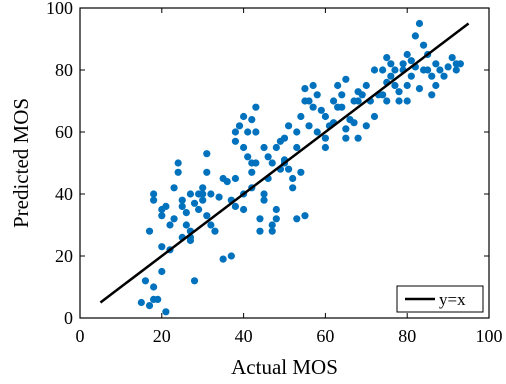  What do you see at coordinates (64, 194) in the screenshot?
I see `y-tick-label: 40` at bounding box center [64, 194].